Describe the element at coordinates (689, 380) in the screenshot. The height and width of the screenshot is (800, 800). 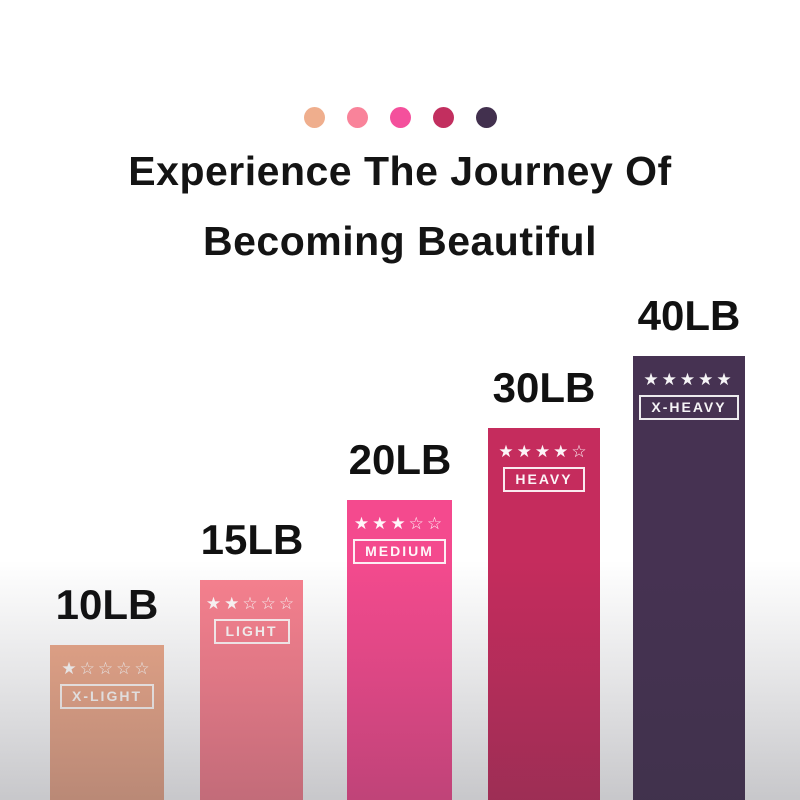
I see `star-rating: ★★★★★` at that location.